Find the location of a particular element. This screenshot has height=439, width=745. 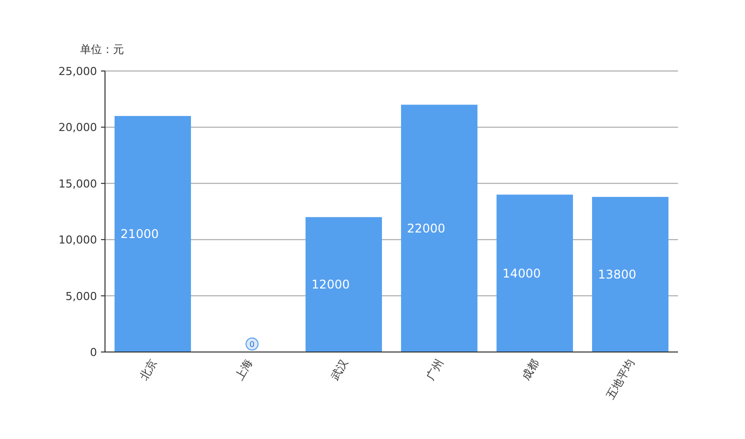

y-tick-label: 10,000 is located at coordinates (77, 240).